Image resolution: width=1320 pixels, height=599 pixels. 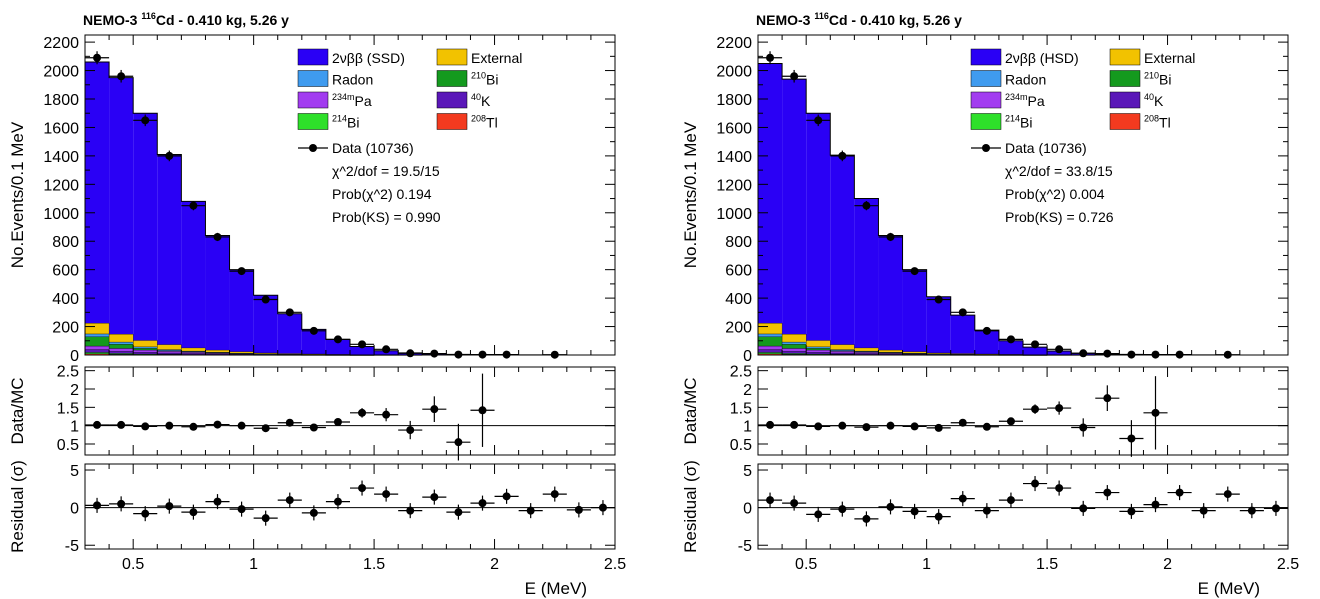 I want to click on residual-frame, so click(x=1023, y=506).